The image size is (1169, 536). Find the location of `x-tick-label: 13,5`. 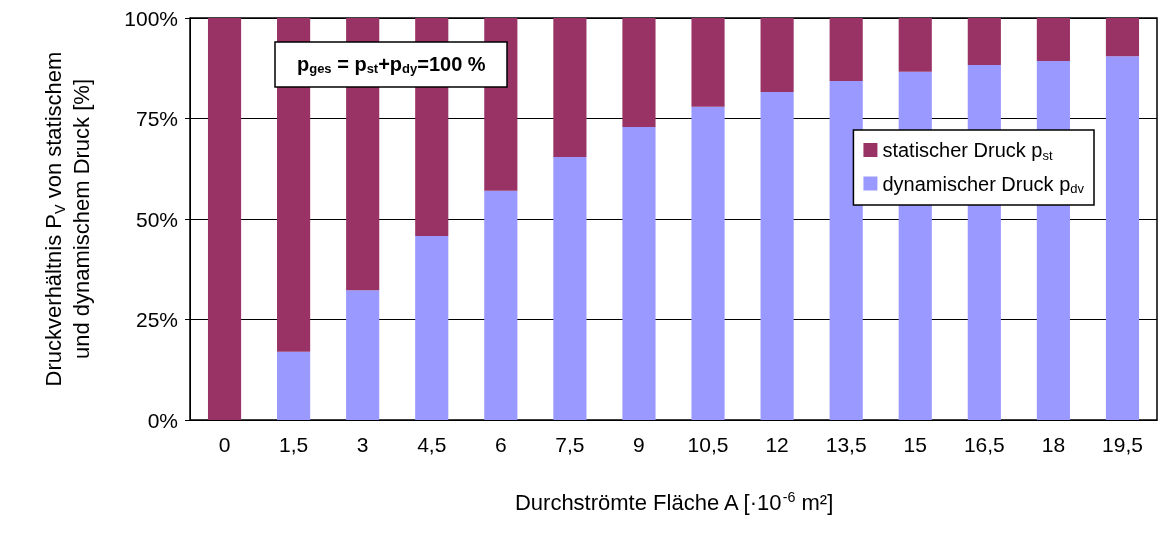

x-tick-label: 13,5 is located at coordinates (846, 444).